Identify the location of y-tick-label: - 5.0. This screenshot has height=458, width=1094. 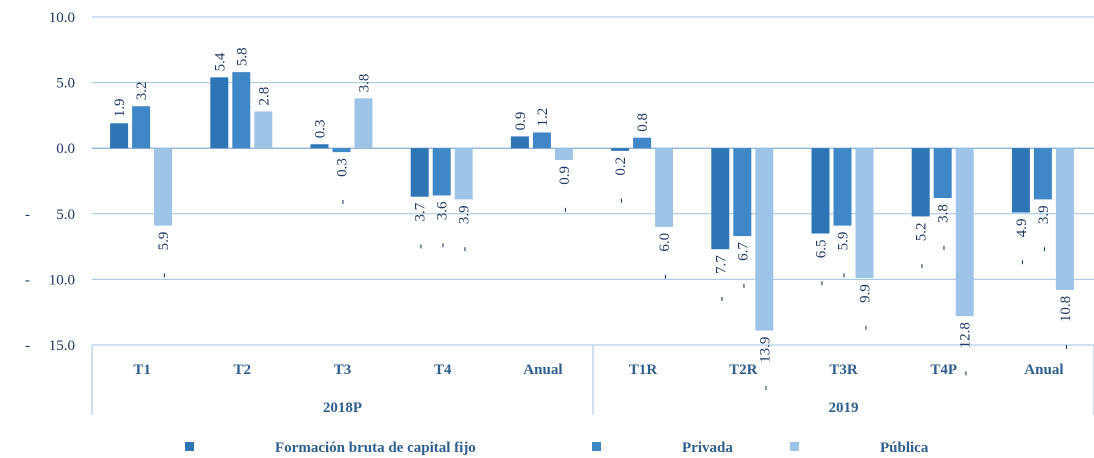
(50, 215).